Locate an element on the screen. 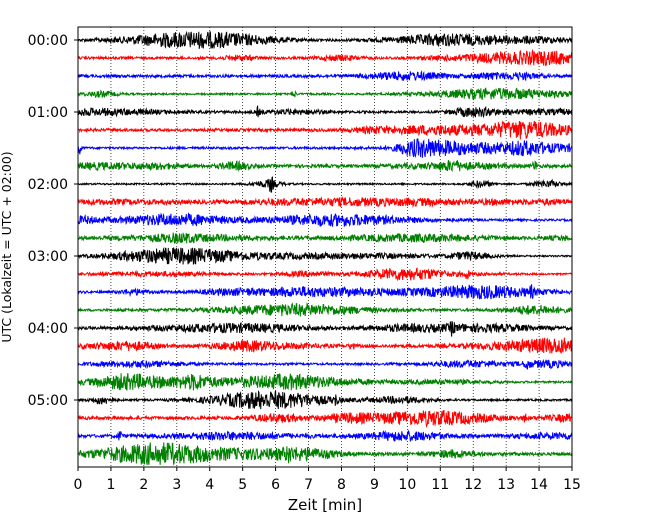 The height and width of the screenshot is (520, 650). x-axis-ticks: 0 1 2 3 4 5 6 7 8 9 10 11 12 13 14 15 is located at coordinates (327, 480).